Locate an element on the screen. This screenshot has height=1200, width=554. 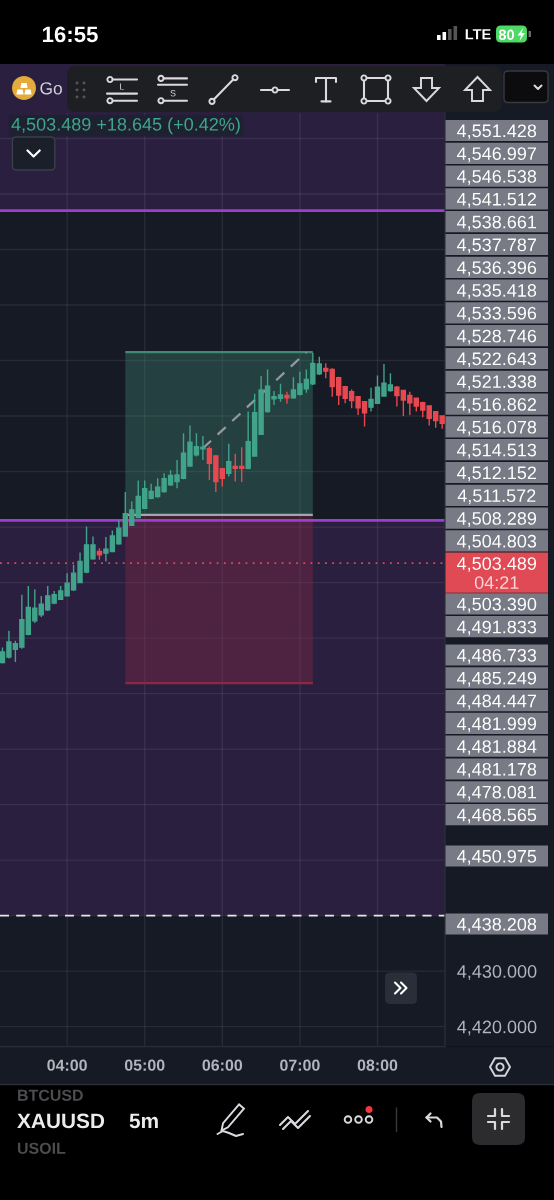
text: 4,535.418 is located at coordinates (497, 291).